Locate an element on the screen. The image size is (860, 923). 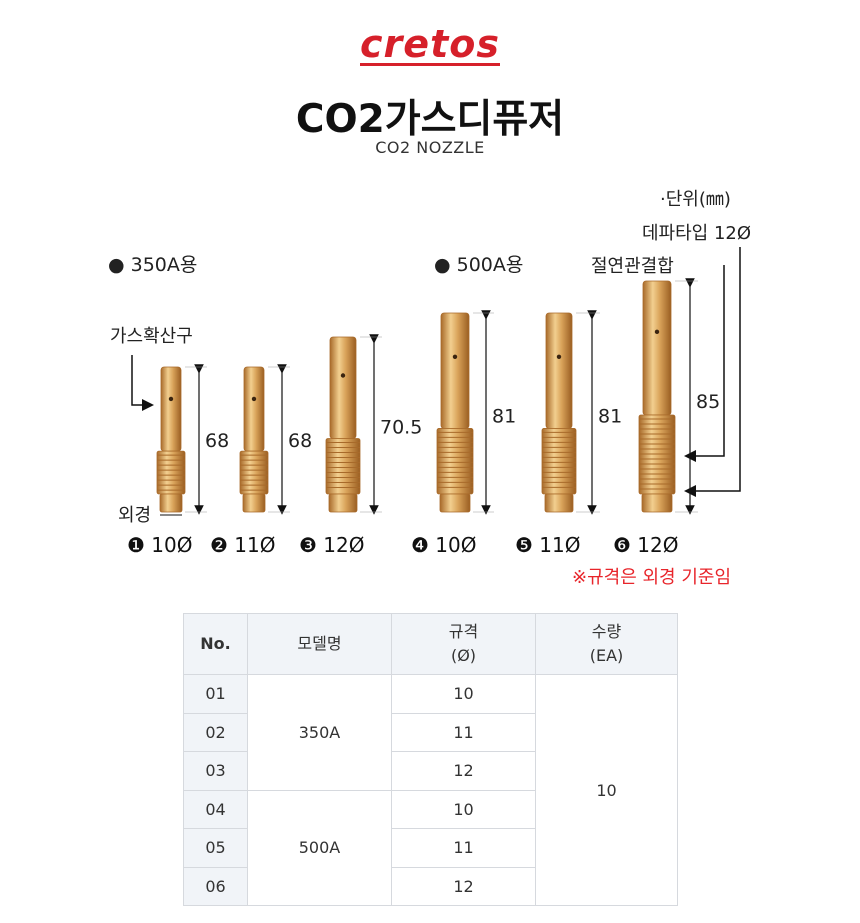
row-no: 02 is located at coordinates (215, 732).